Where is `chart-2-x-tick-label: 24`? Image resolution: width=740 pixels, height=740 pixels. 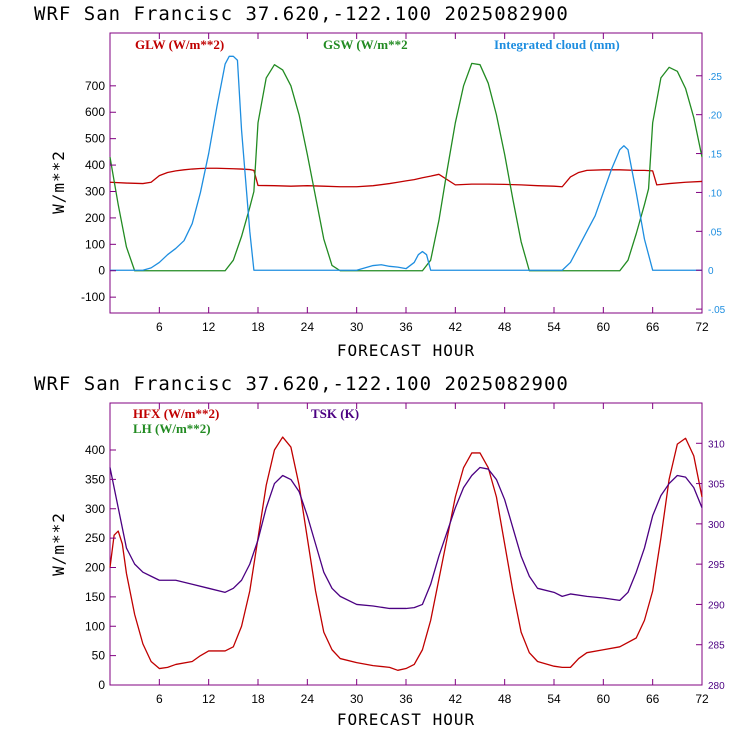 chart-2-x-tick-label: 24 is located at coordinates (308, 699).